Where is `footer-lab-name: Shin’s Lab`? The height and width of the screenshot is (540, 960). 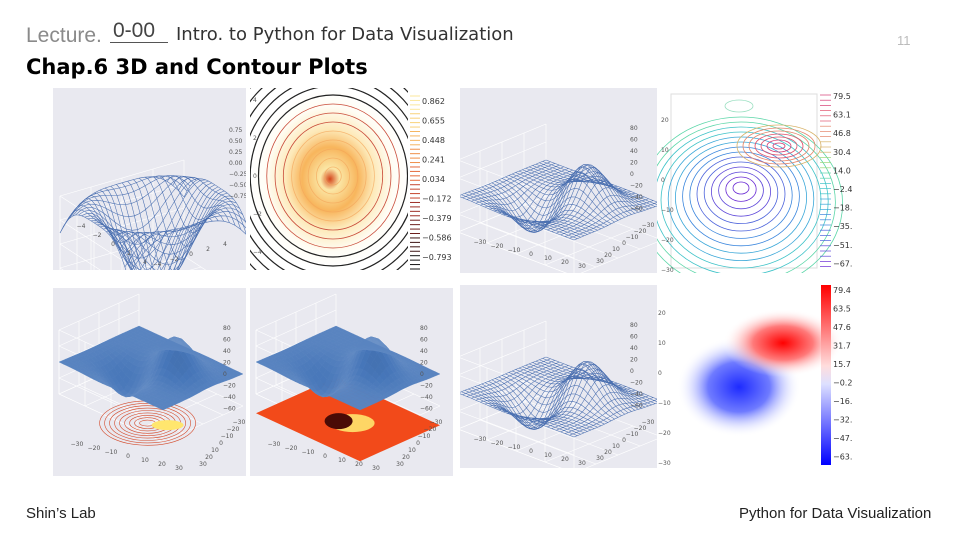
footer-lab-name: Shin’s Lab is located at coordinates (61, 513).